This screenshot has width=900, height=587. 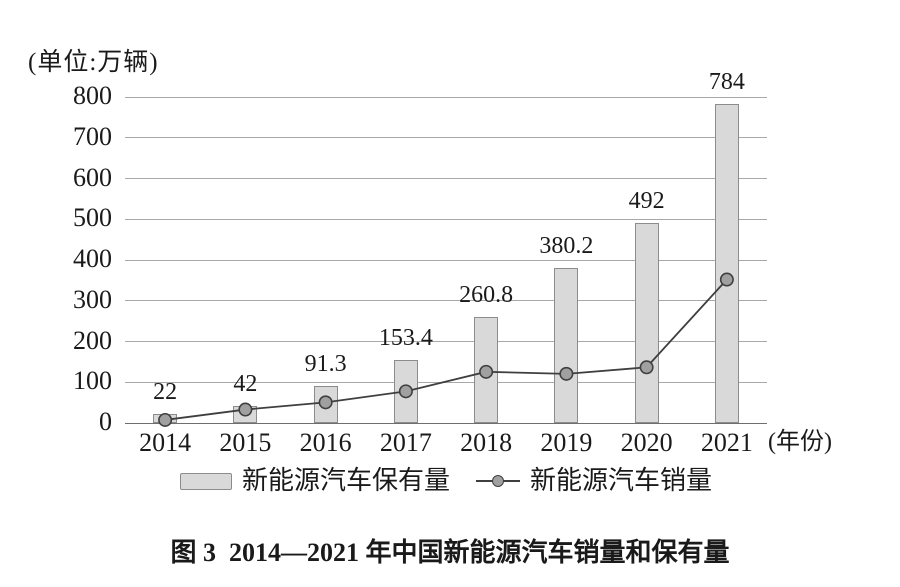 I want to click on sales-marker-2017, so click(x=405, y=391).